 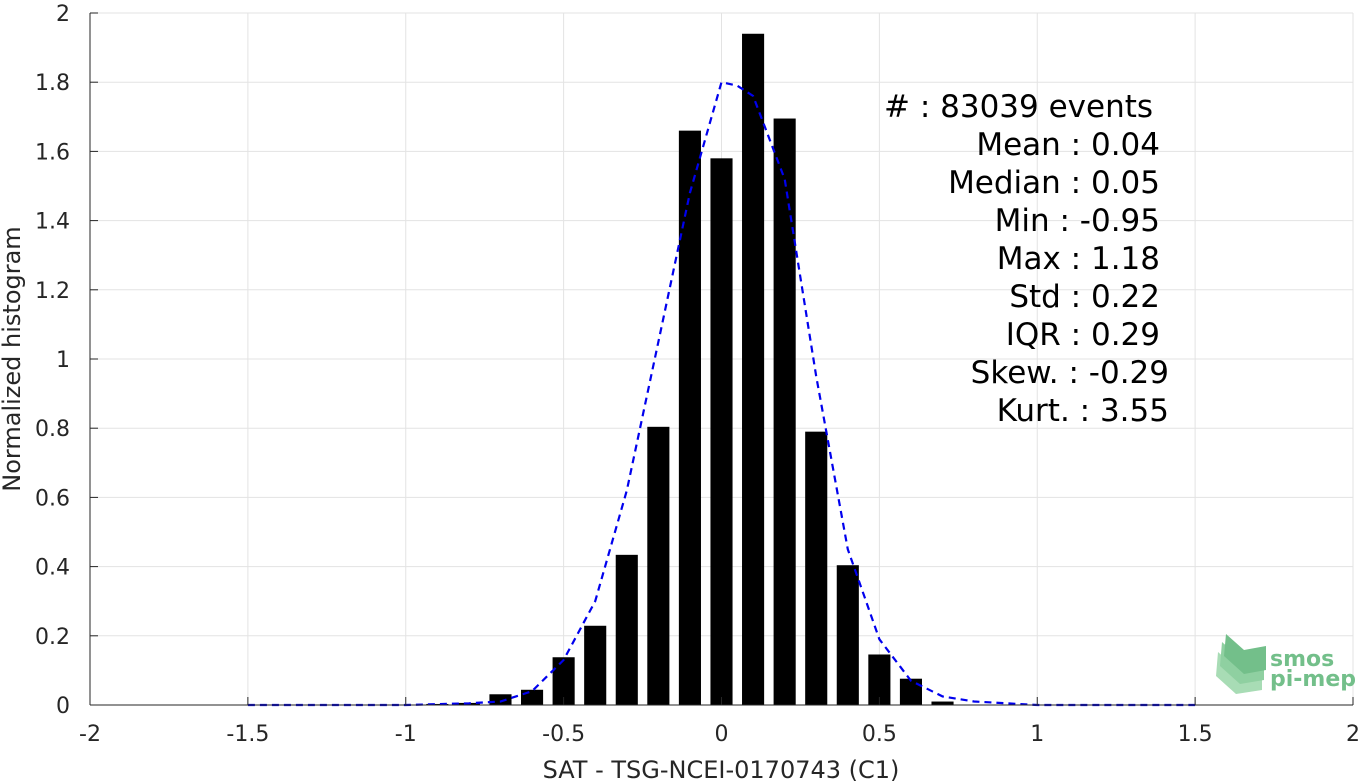 I want to click on x-tick-labels: -2 -1.5 -1 -0.5 0 0.5 1 1.5 2, so click(x=719, y=734).